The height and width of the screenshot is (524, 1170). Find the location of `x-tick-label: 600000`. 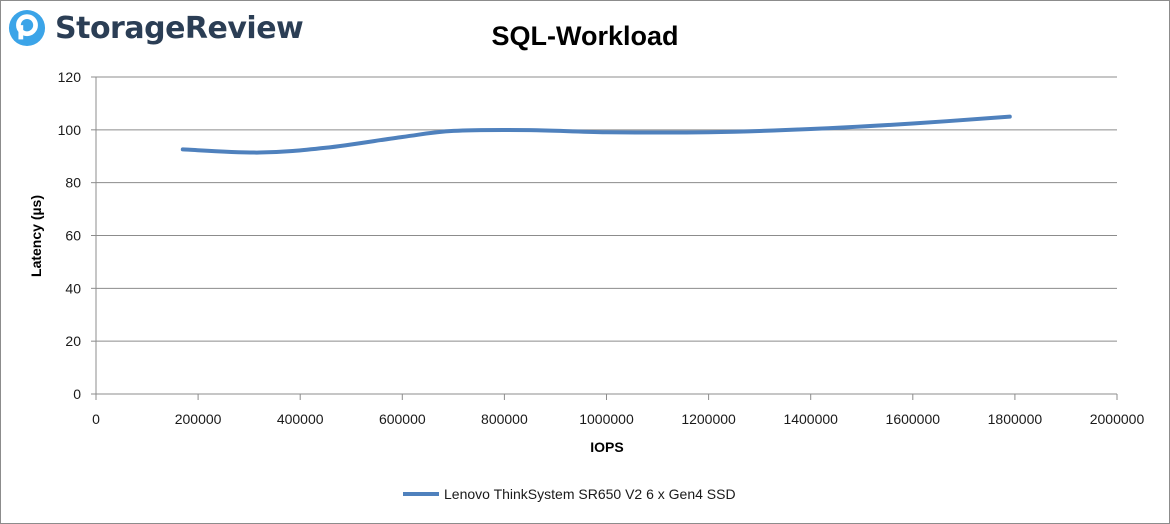

x-tick-label: 600000 is located at coordinates (402, 419).